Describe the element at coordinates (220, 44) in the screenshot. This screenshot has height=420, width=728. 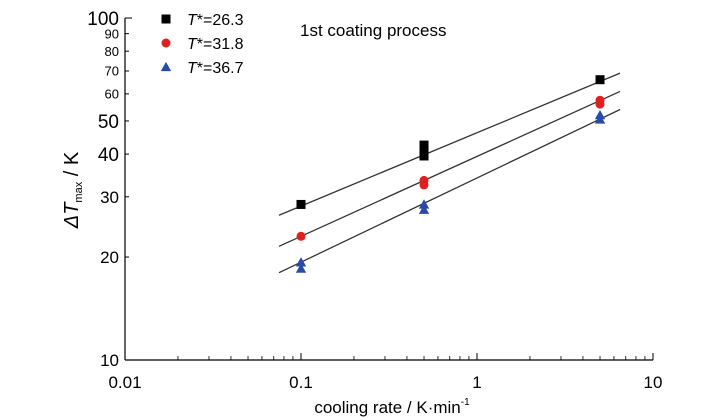
I see `legend-label-value: *=31.8` at that location.